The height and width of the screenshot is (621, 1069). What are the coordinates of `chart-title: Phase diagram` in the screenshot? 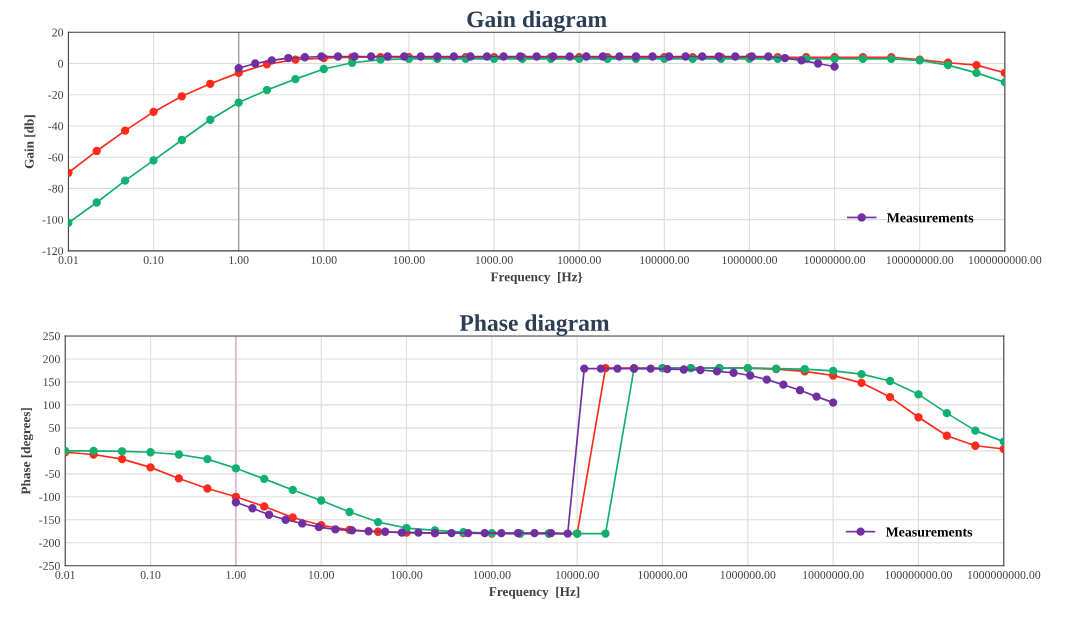 It's located at (534, 325).